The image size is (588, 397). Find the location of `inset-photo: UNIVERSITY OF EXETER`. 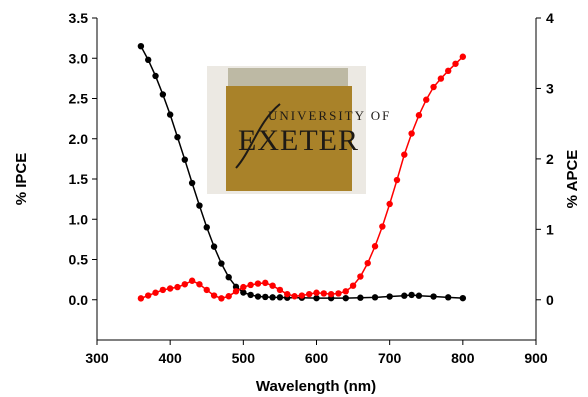

inset-photo: UNIVERSITY OF EXETER is located at coordinates (299, 130).